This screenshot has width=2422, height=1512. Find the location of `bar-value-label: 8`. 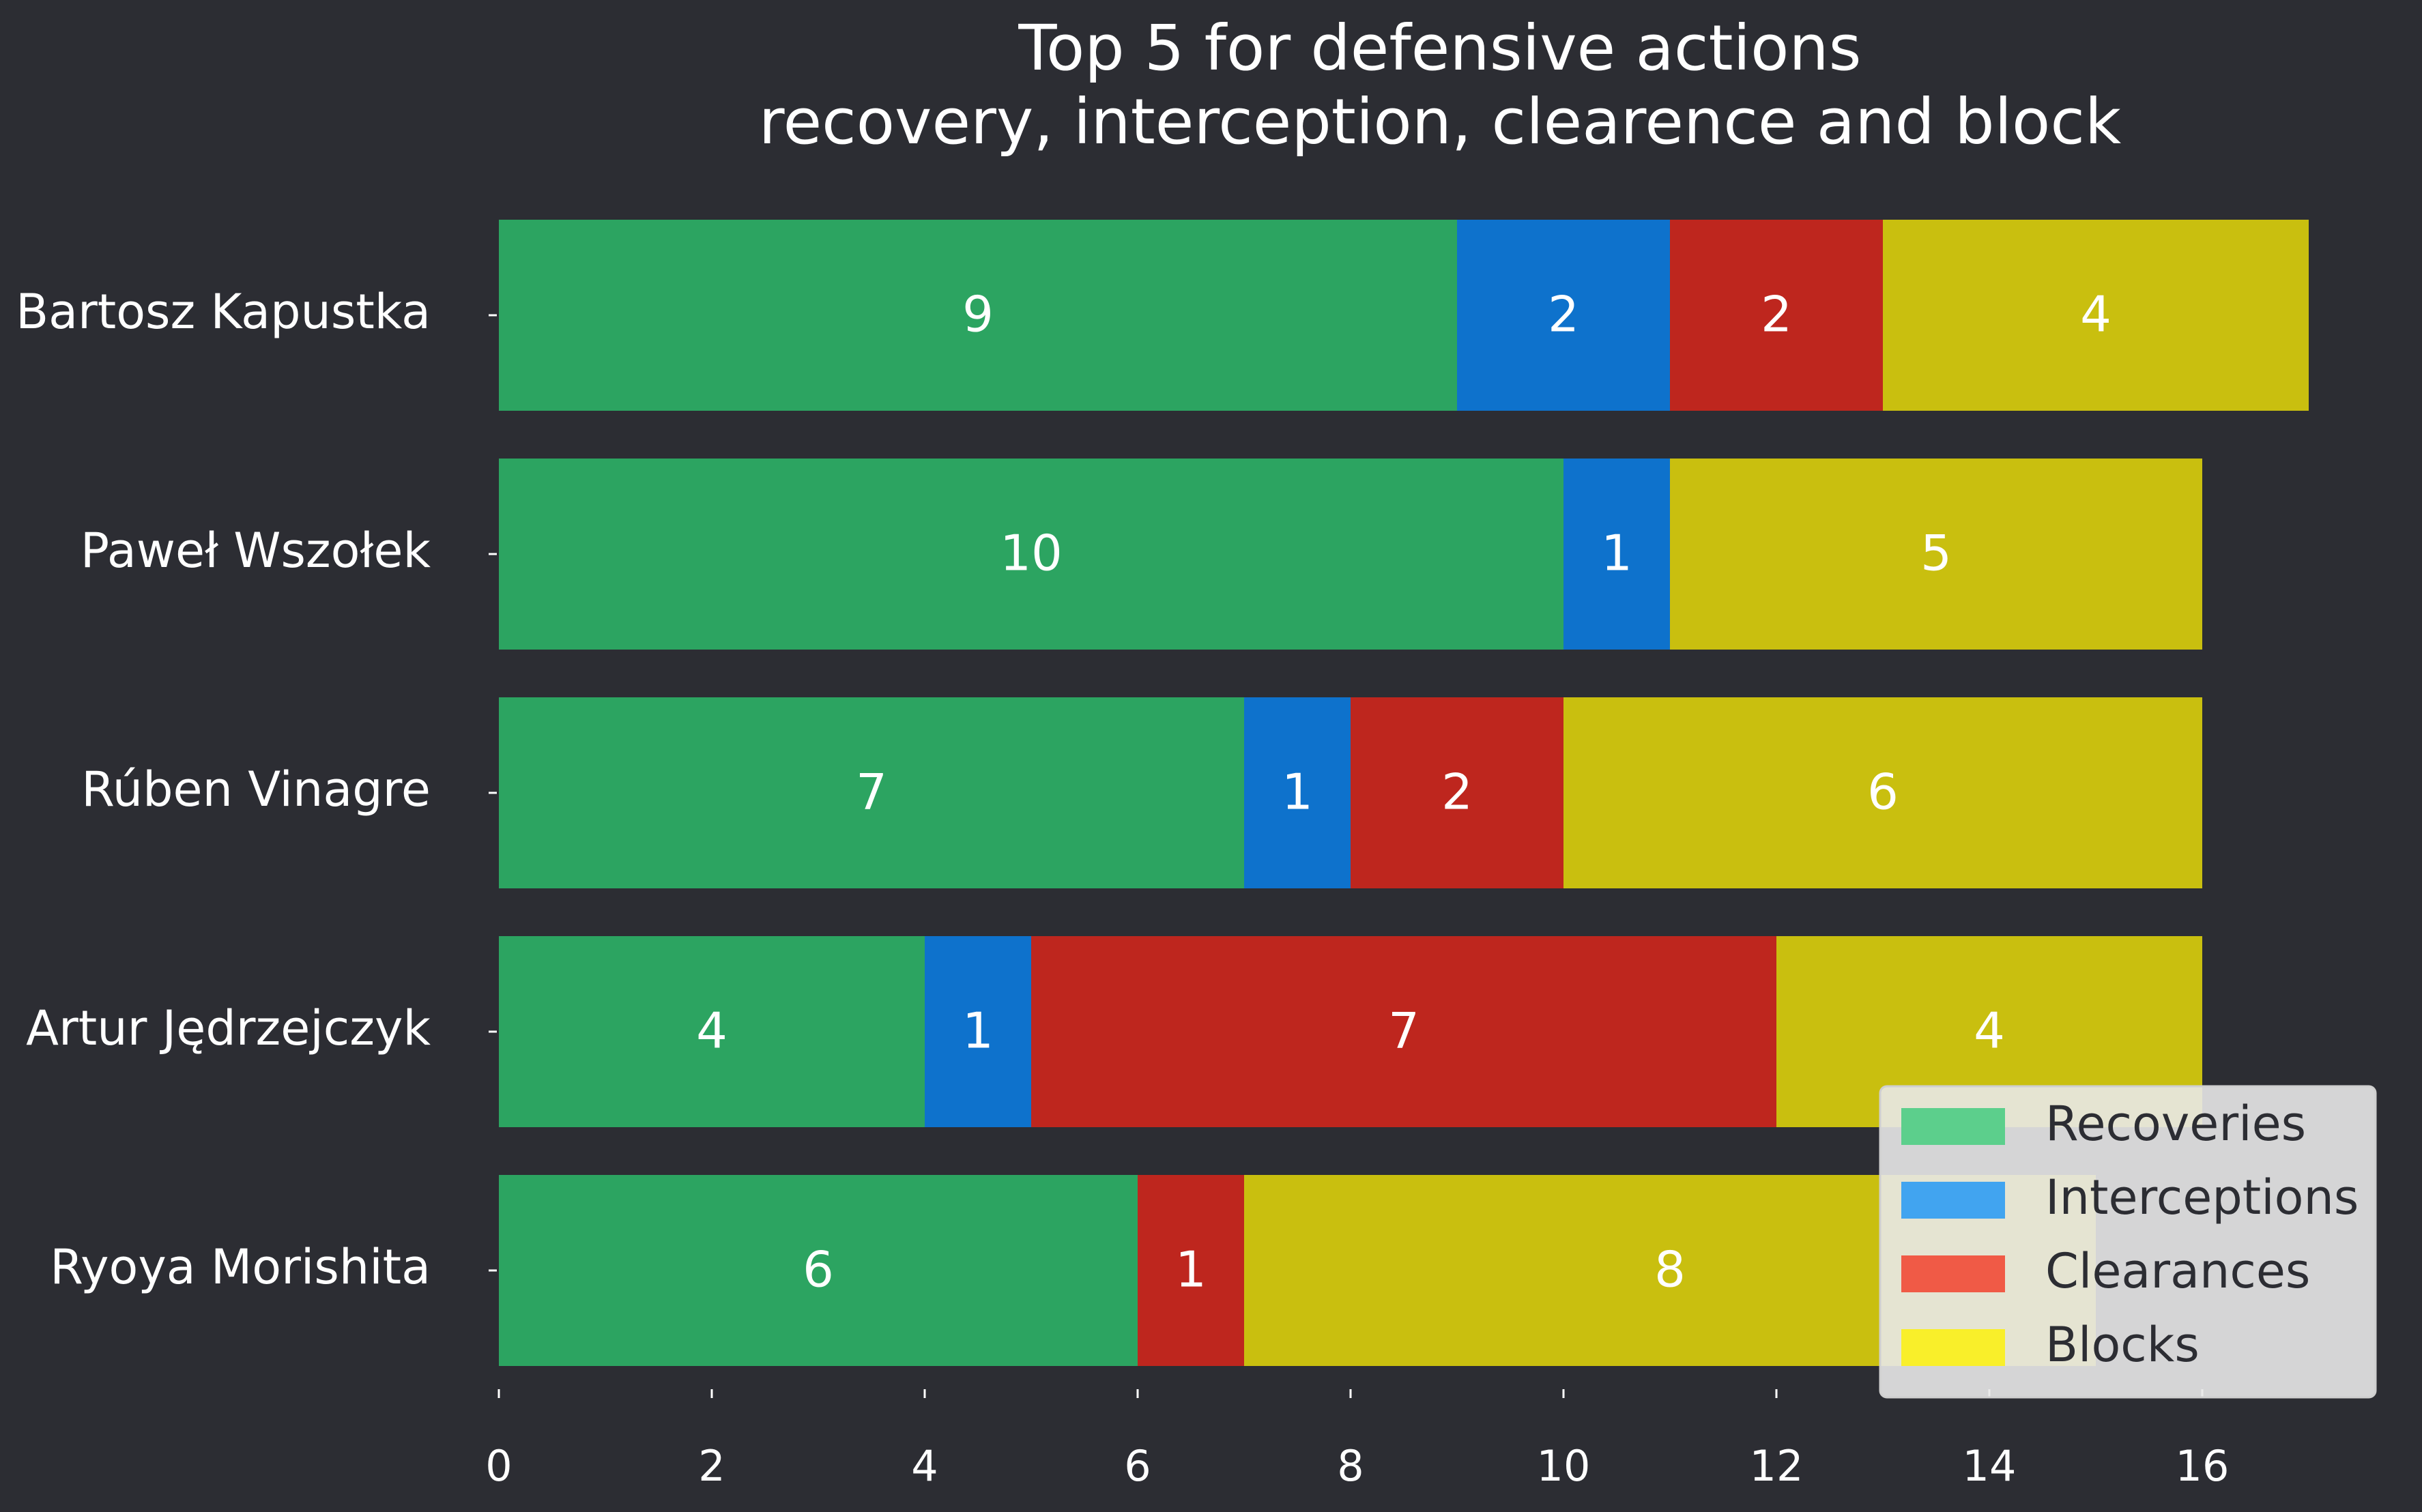

bar-value-label: 8 is located at coordinates (1670, 1269).